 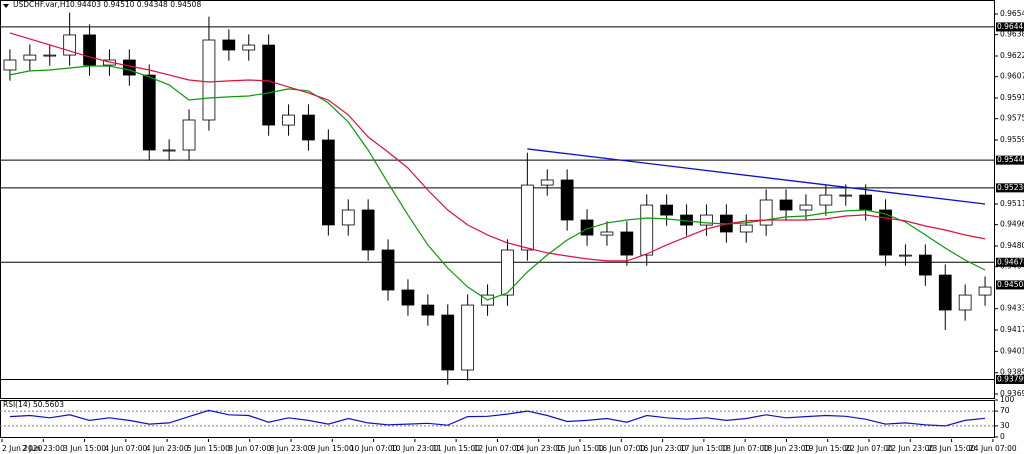 What do you see at coordinates (787, 448) in the screenshot?
I see `x-tick-label: 18 Jun 23:00` at bounding box center [787, 448].